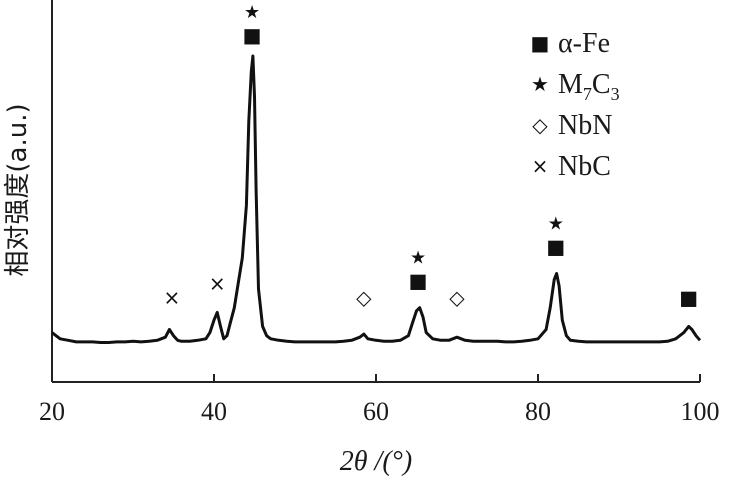 This screenshot has width=730, height=480. I want to click on x-ticks: 20 40 60 80 100, so click(379, 400).